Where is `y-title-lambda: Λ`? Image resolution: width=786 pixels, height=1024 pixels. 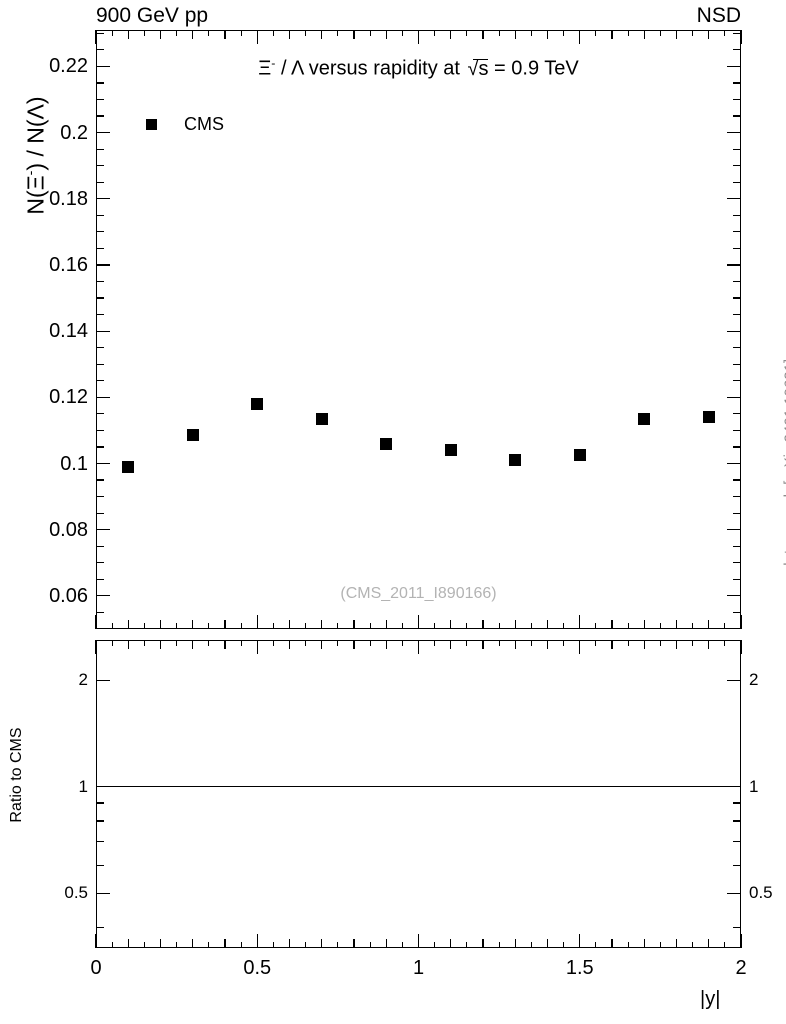 y-title-lambda: Λ is located at coordinates (35, 112).